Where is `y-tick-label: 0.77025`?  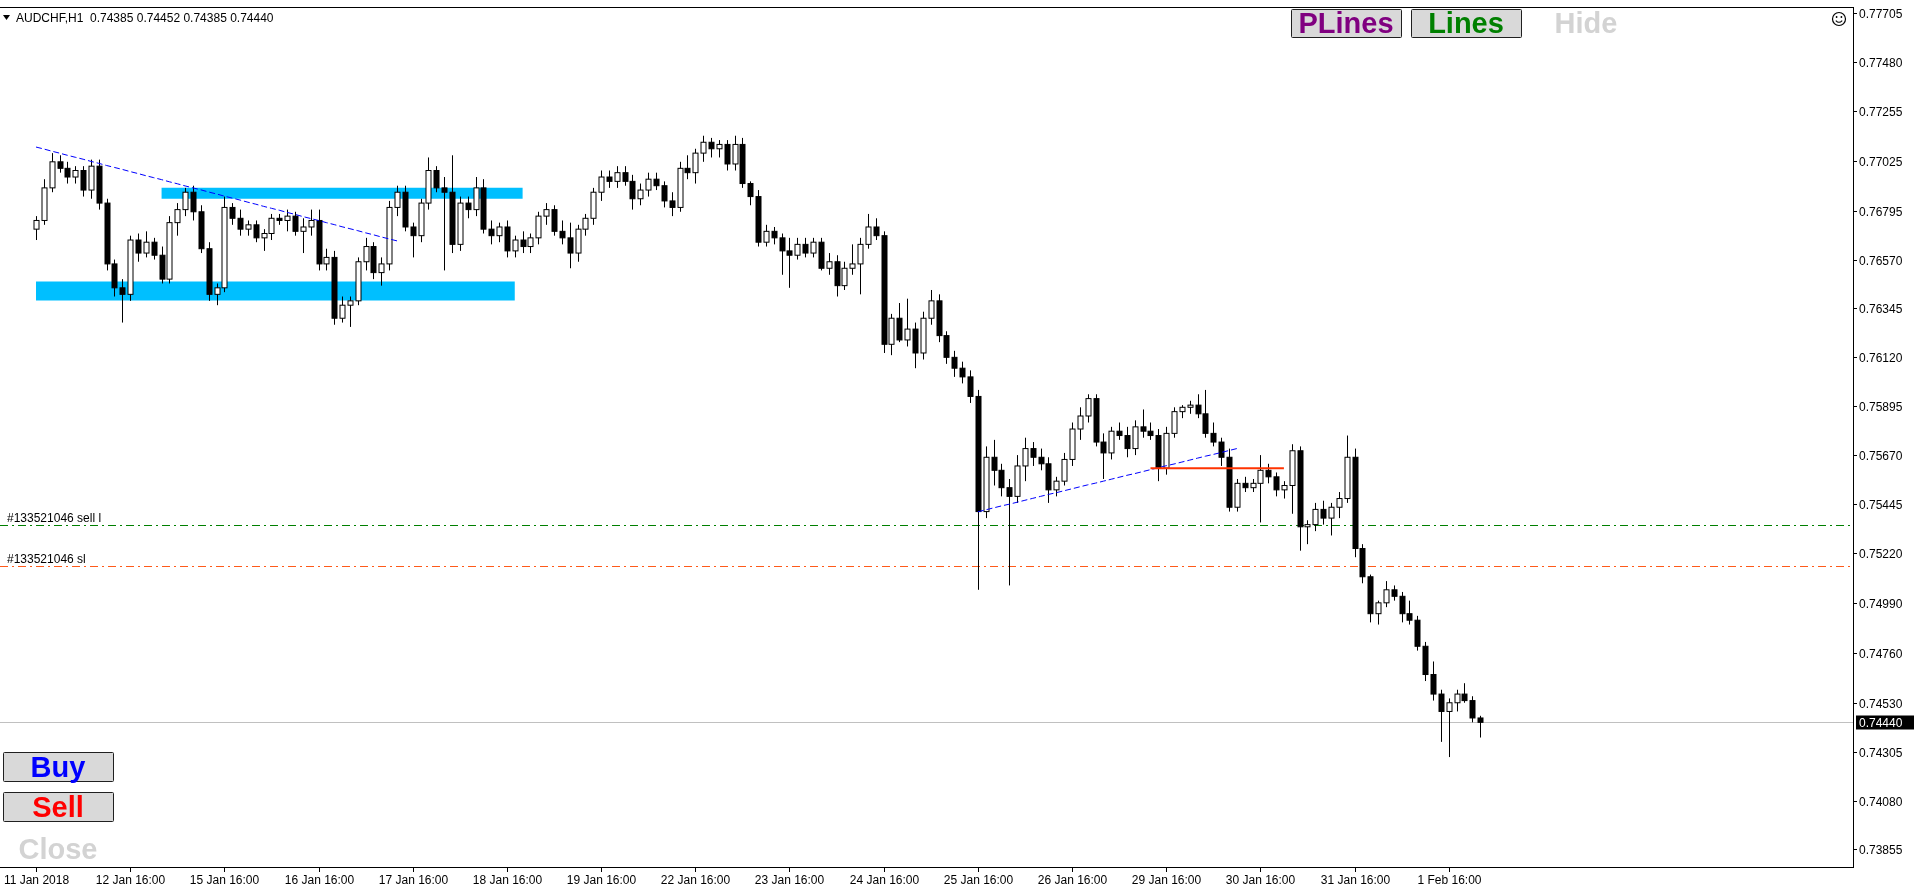
y-tick-label: 0.77025 is located at coordinates (1881, 161).